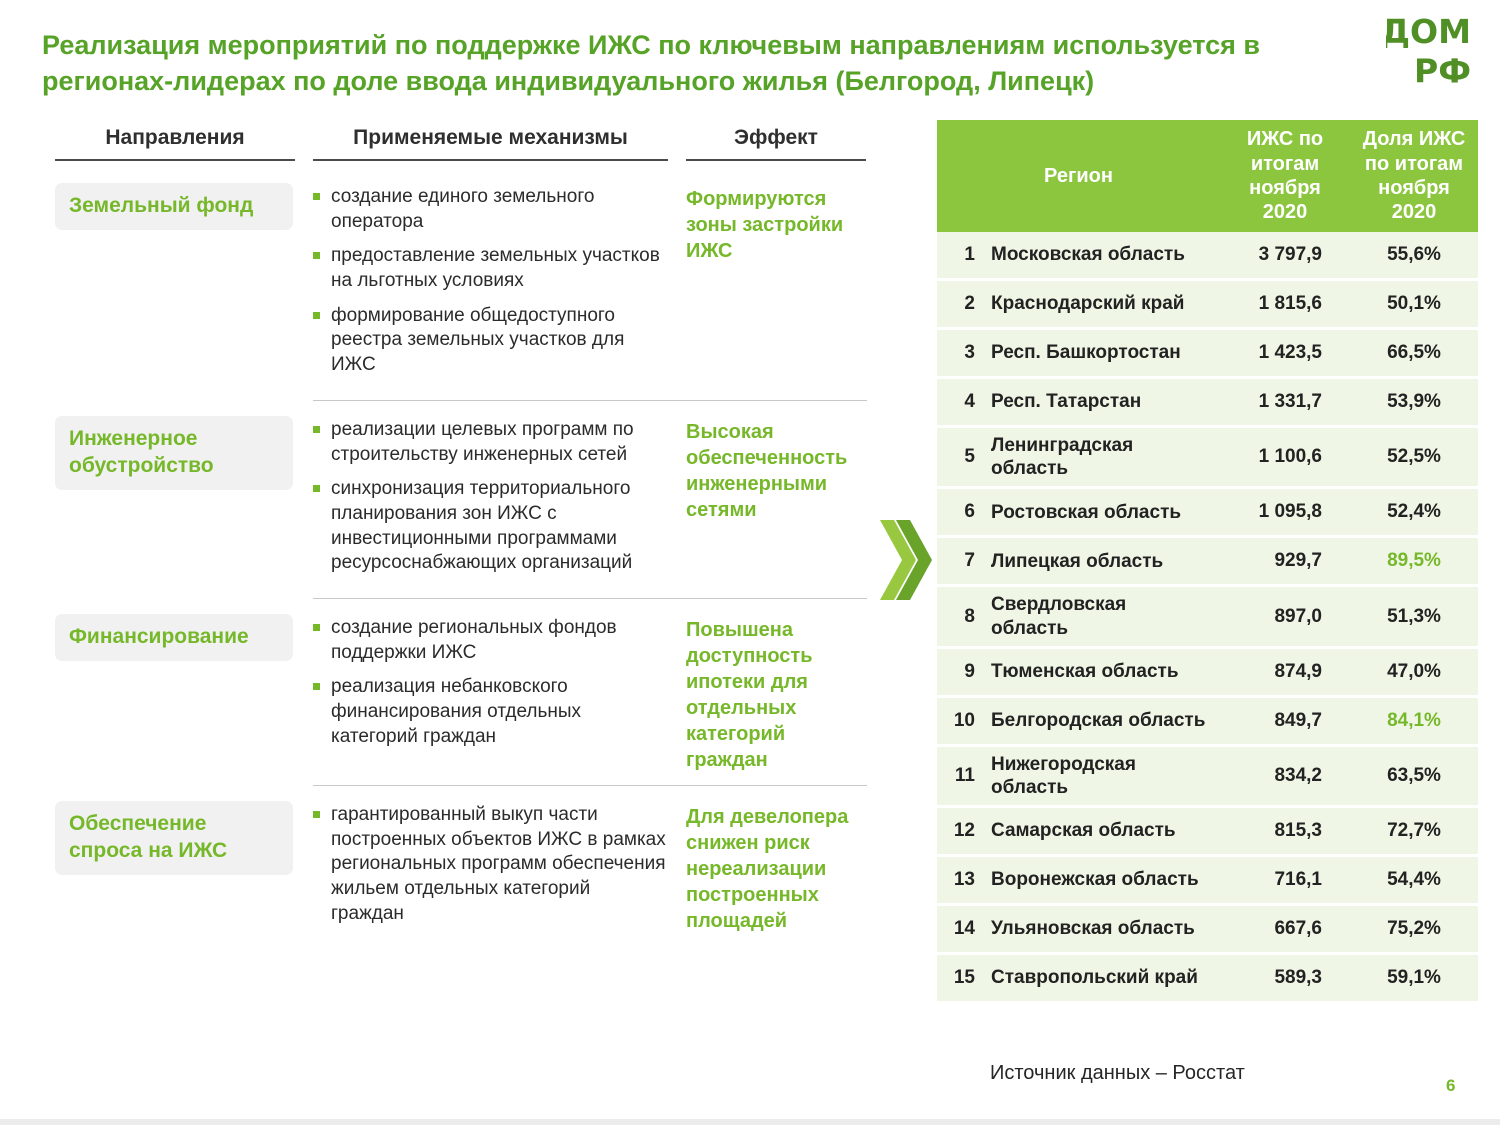 The width and height of the screenshot is (1500, 1125). I want to click on rank-cell: 11, so click(964, 775).